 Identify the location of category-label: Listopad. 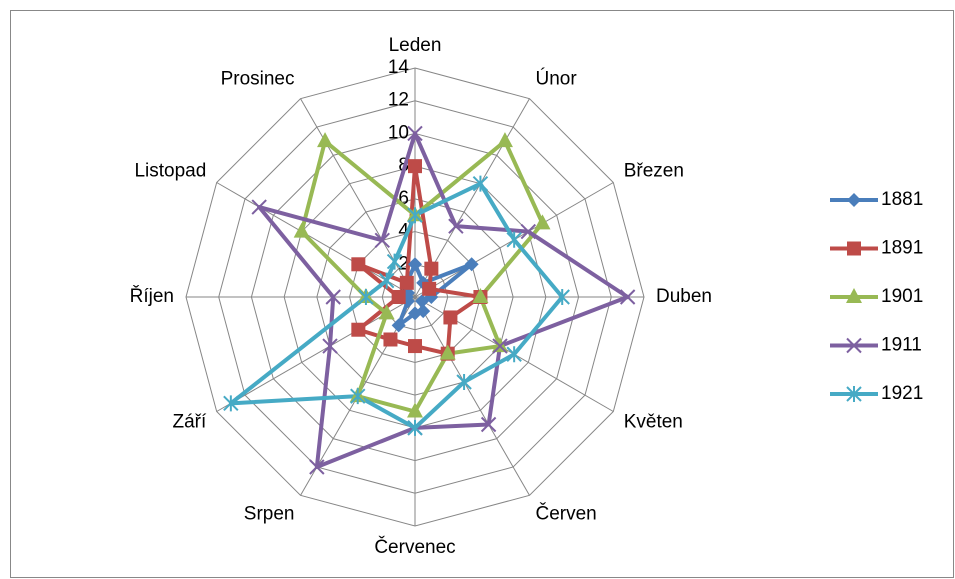
(170, 171).